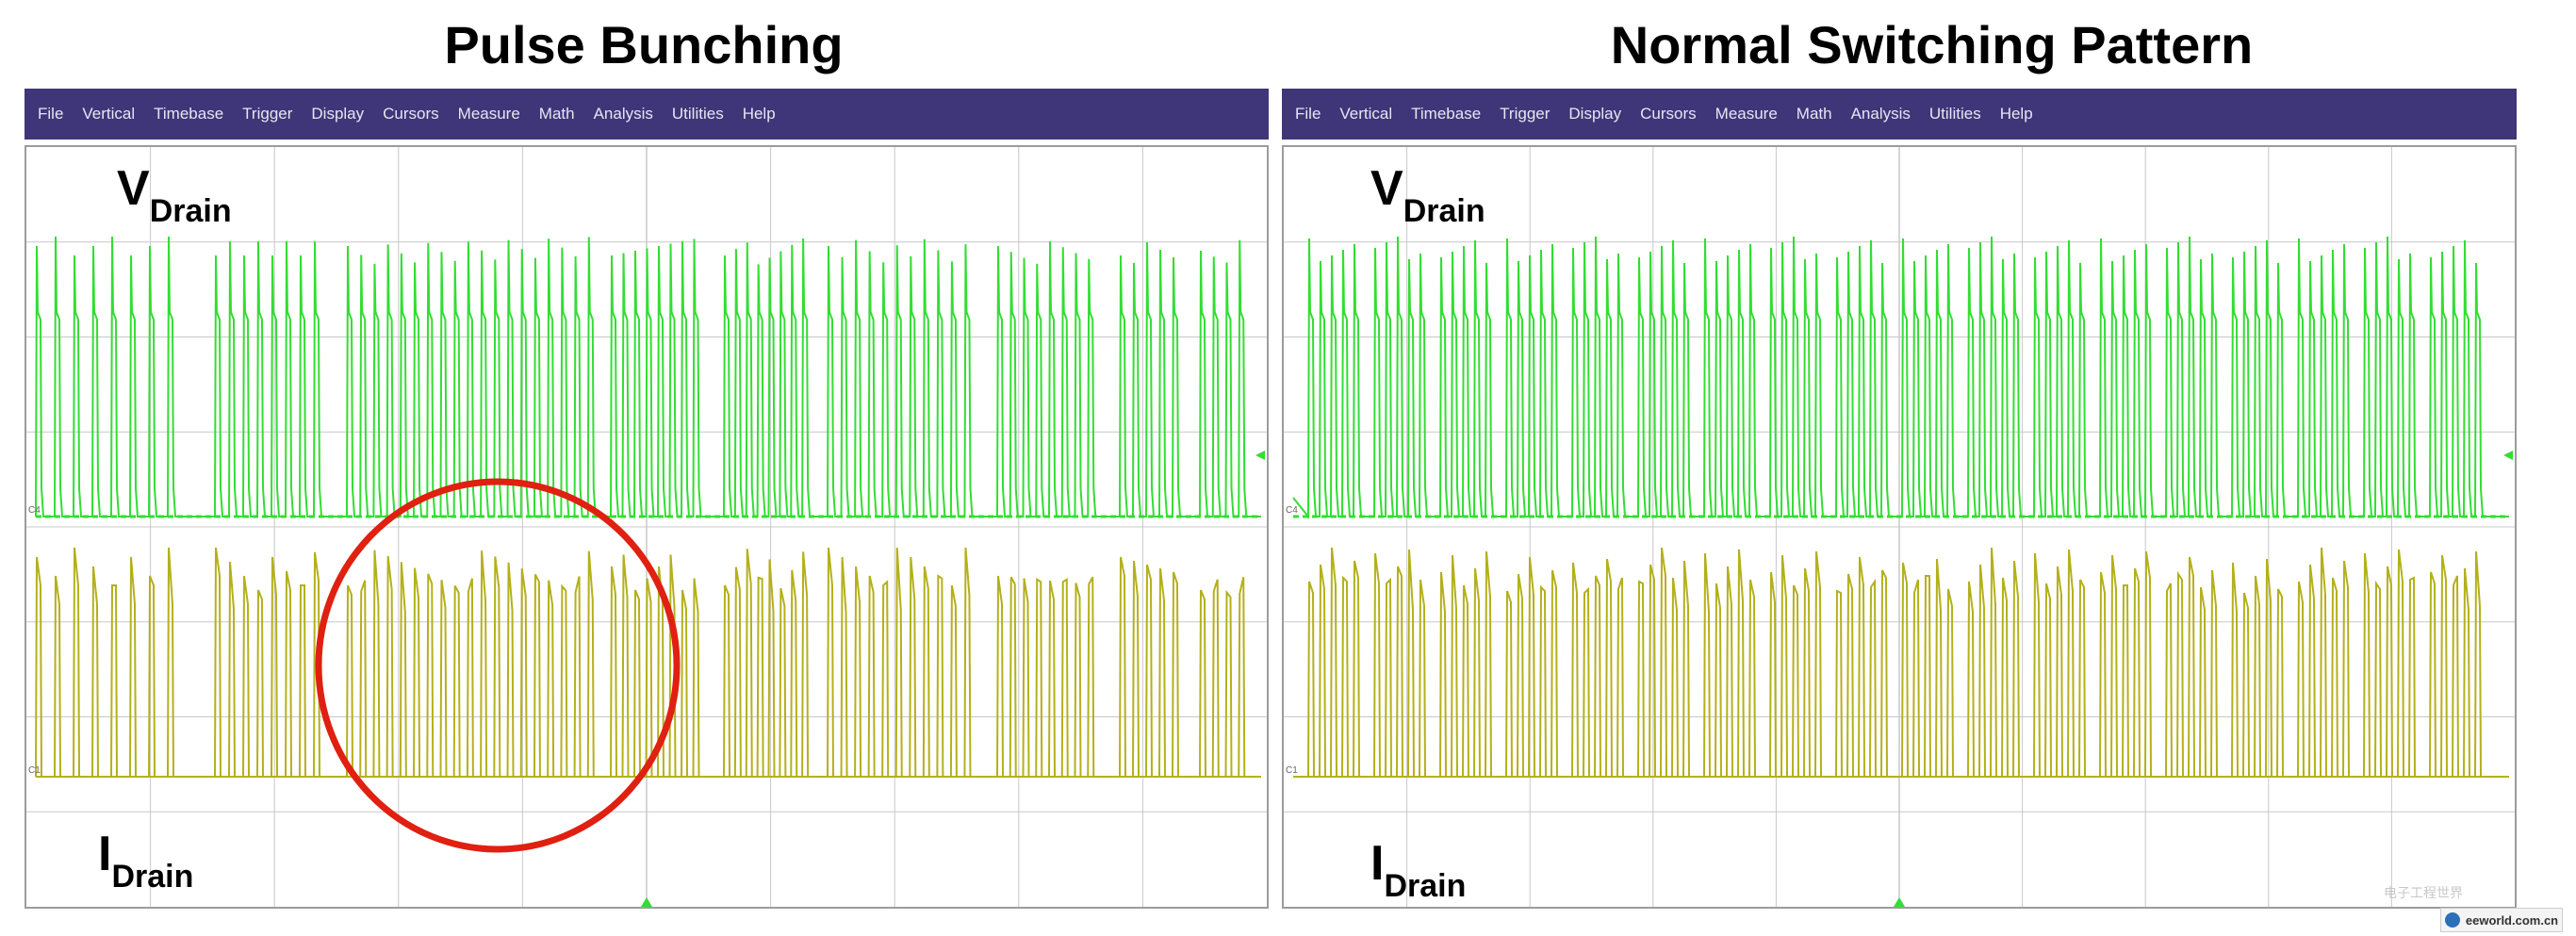 The height and width of the screenshot is (936, 2576). What do you see at coordinates (2423, 892) in the screenshot?
I see `watermark: 电子工程世界` at bounding box center [2423, 892].